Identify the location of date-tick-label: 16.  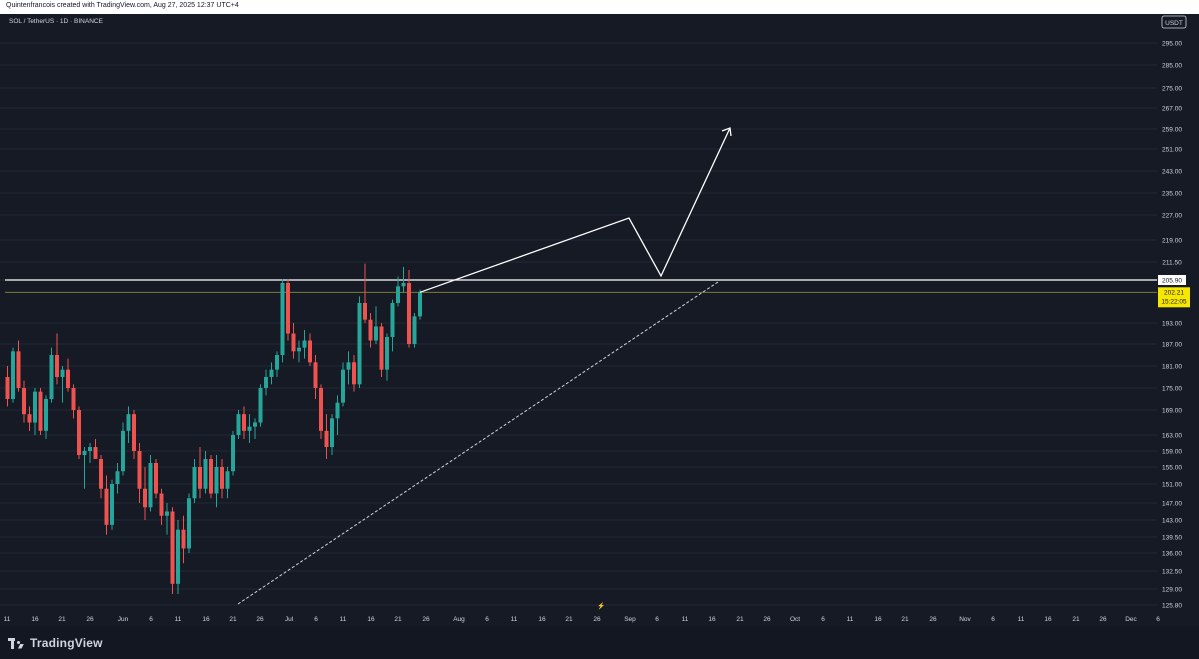
(206, 619).